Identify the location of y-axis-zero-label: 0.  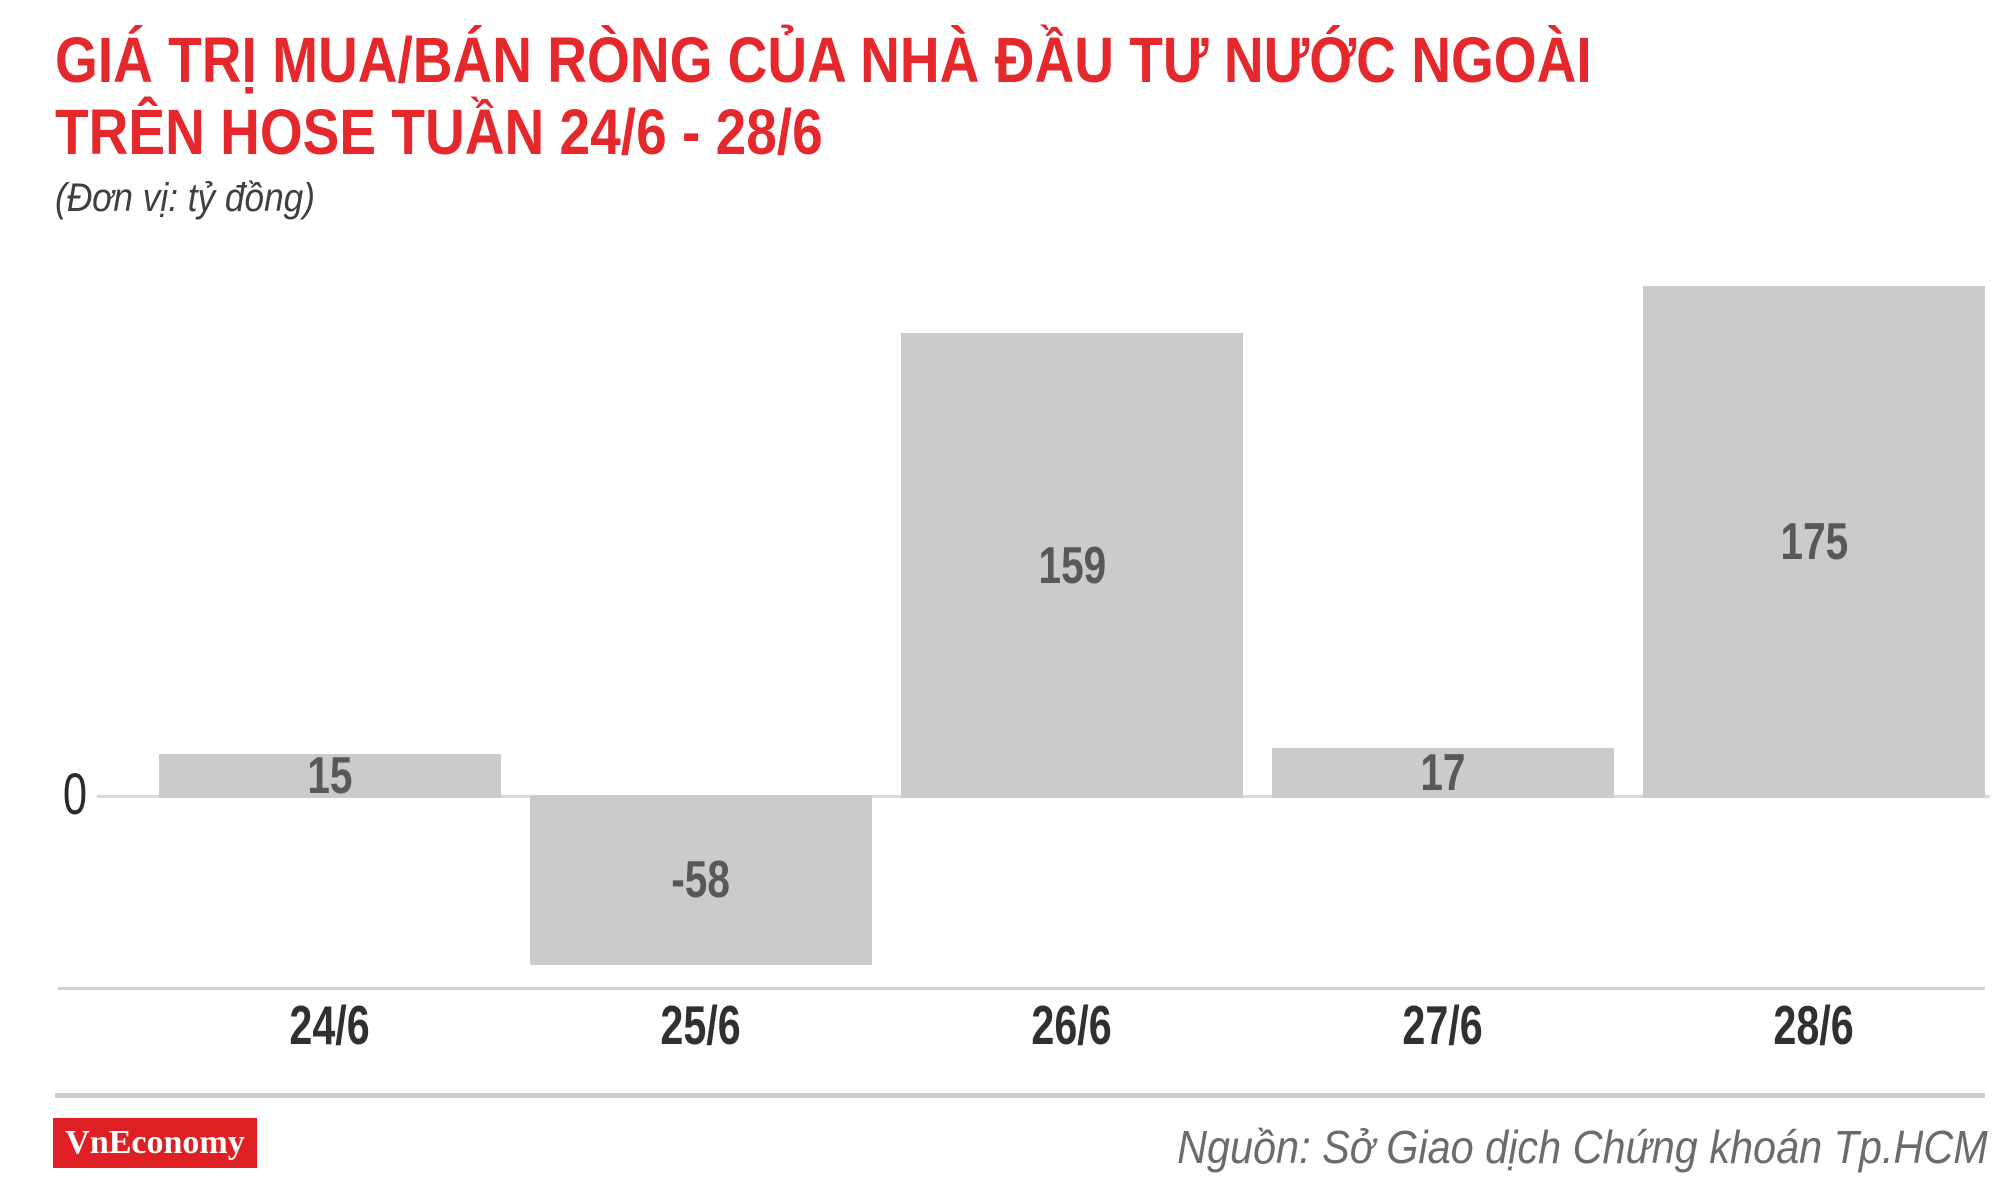
(75, 794).